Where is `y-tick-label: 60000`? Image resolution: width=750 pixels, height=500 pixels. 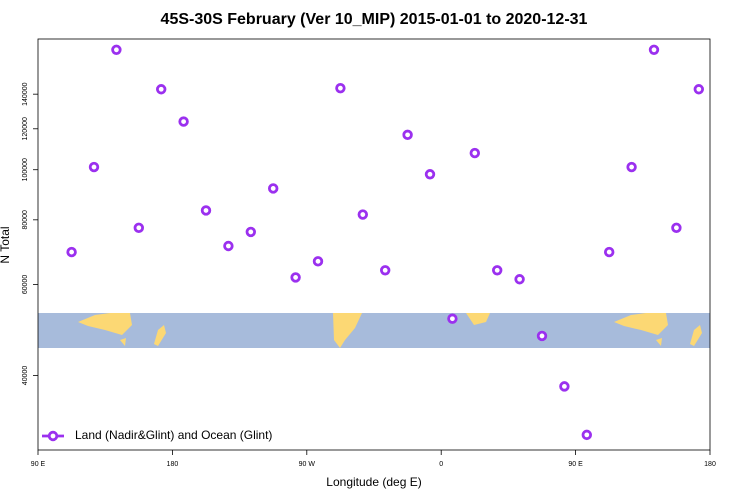
y-tick-label: 60000 is located at coordinates (25, 285).